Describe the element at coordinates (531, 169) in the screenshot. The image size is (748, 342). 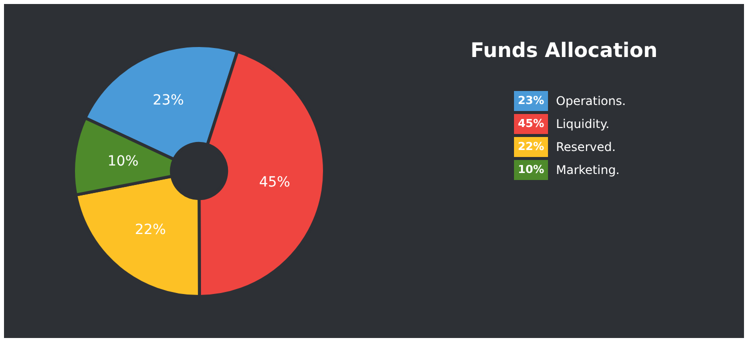
I see `text: 10%` at that location.